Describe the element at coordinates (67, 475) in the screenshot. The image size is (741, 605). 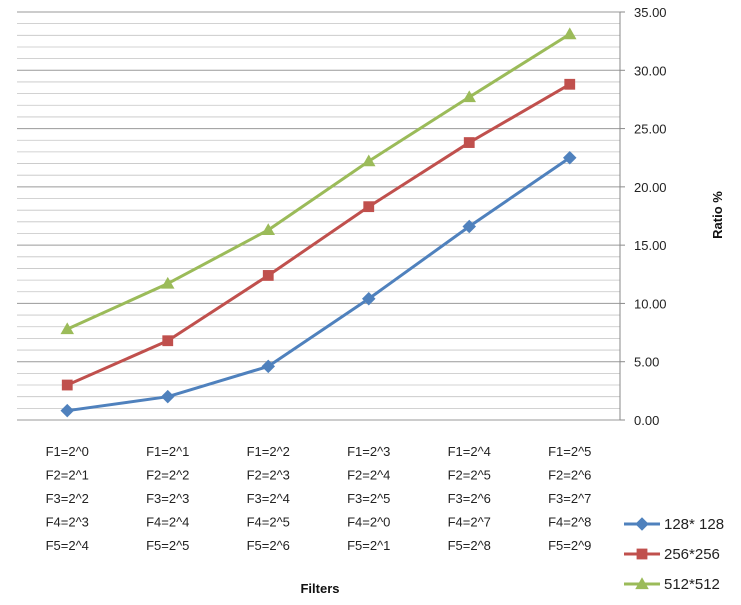
I see `x-category-label: F2=2^1` at that location.